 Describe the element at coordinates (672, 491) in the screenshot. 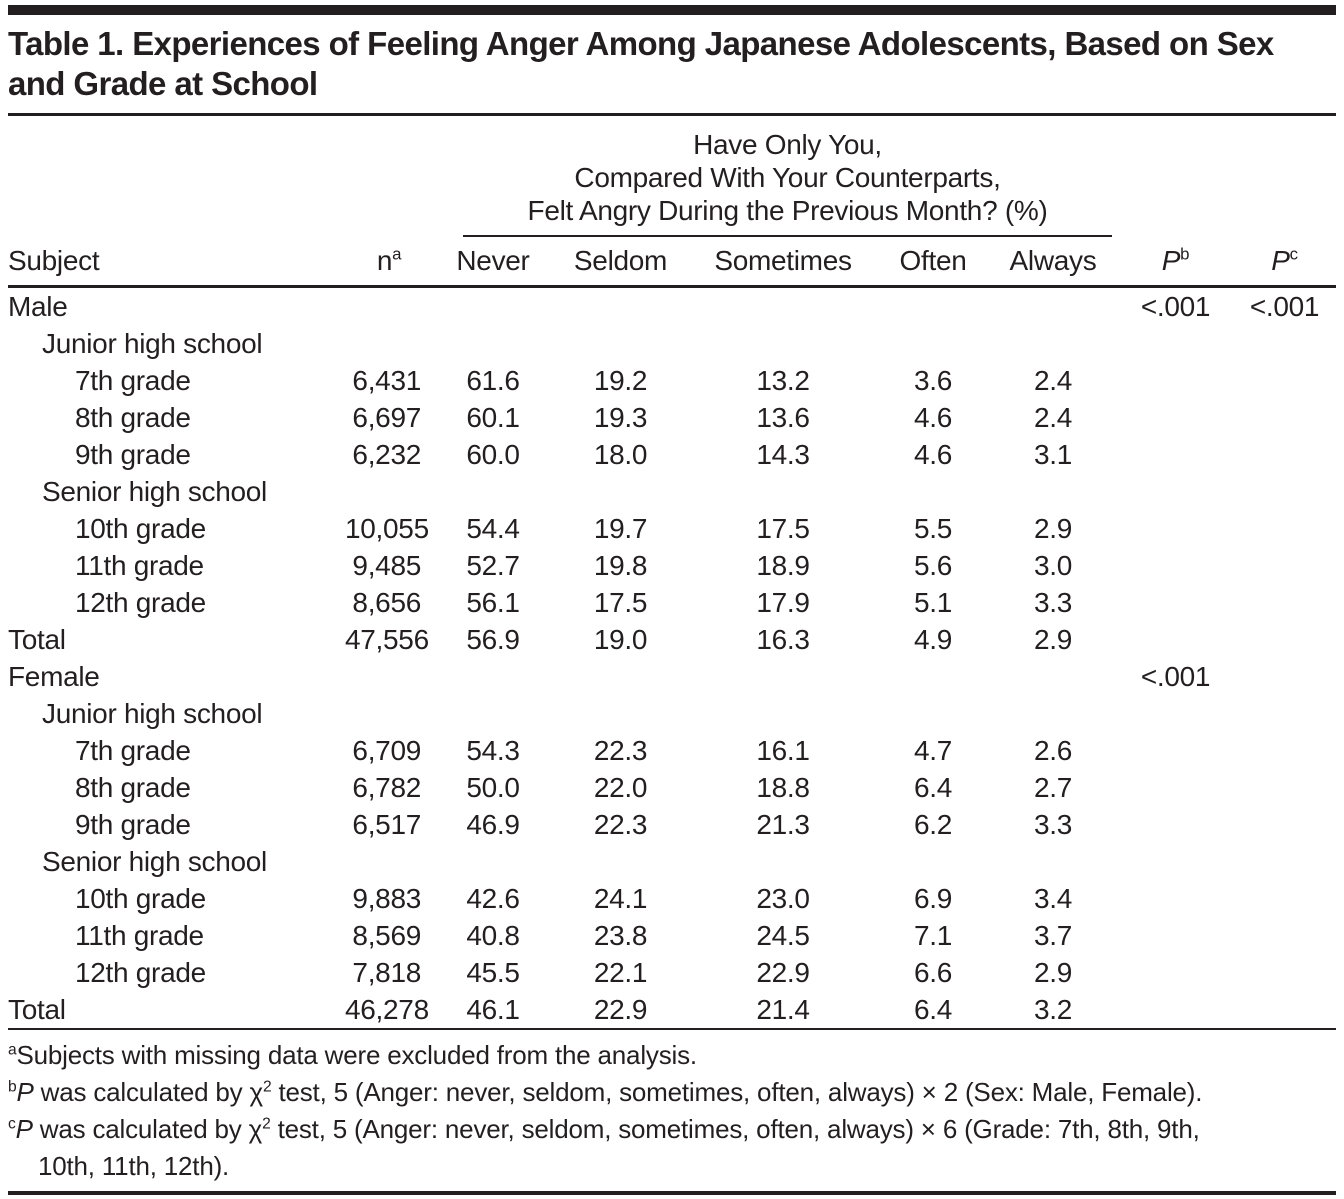

I see `table-row: Senior high school` at that location.